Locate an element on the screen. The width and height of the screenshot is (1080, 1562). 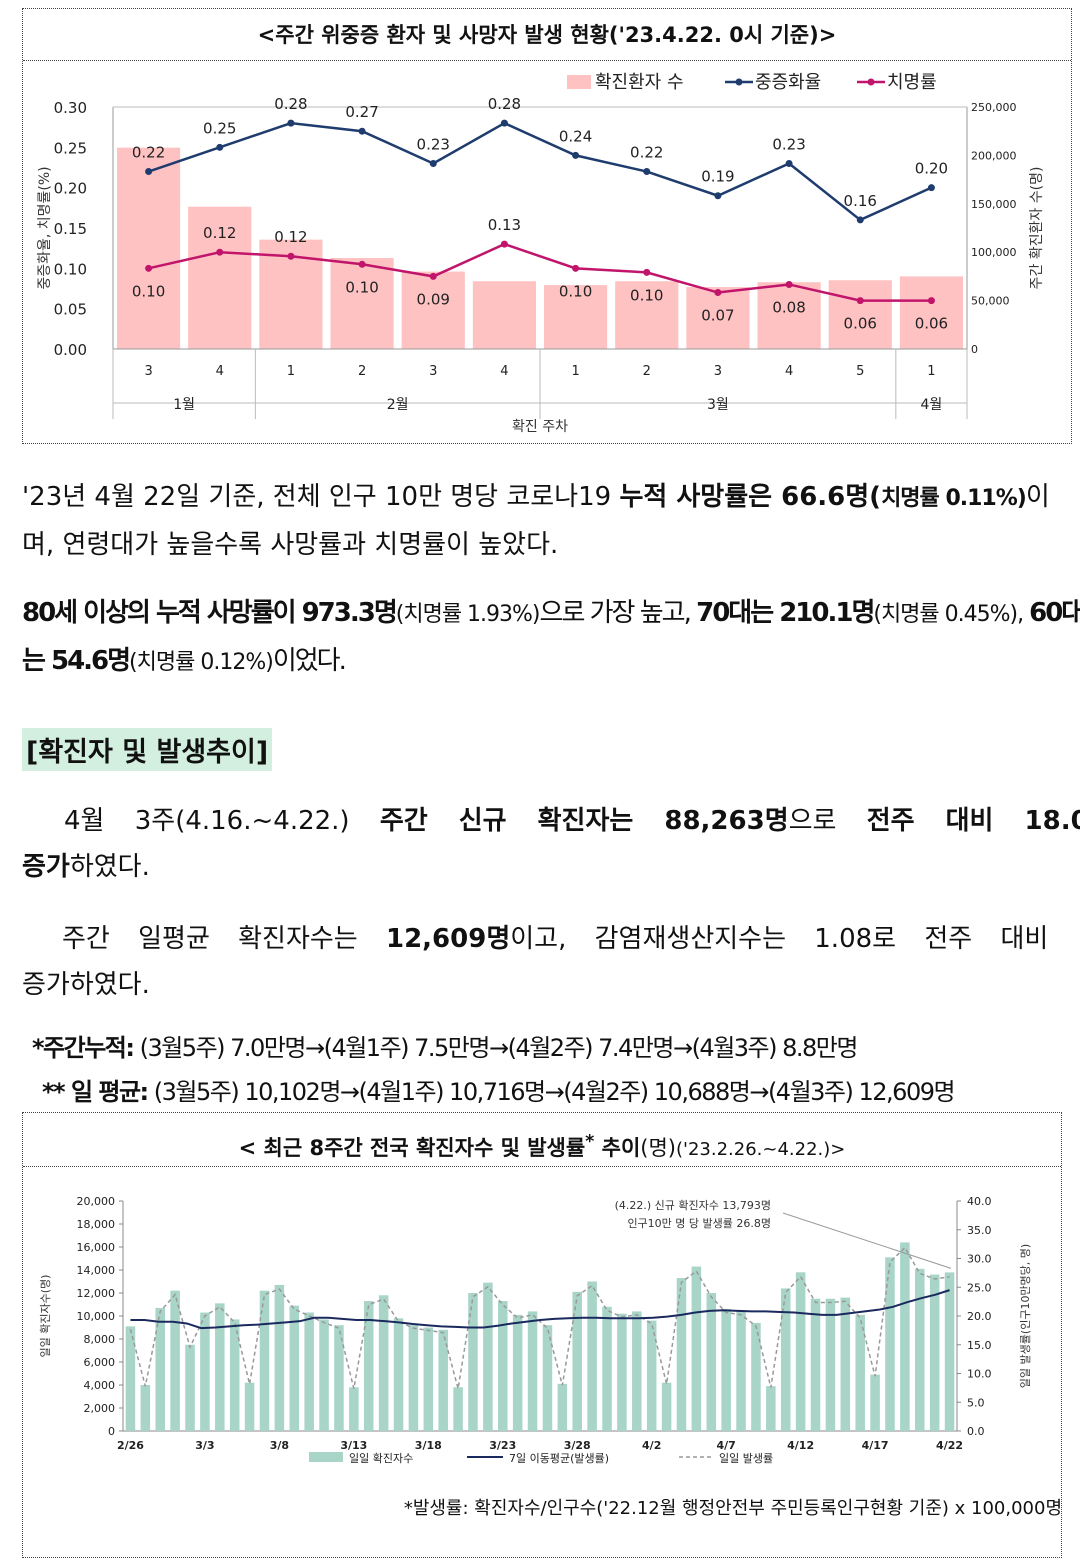
chart1-left-tick: 0.25 is located at coordinates (70, 148).